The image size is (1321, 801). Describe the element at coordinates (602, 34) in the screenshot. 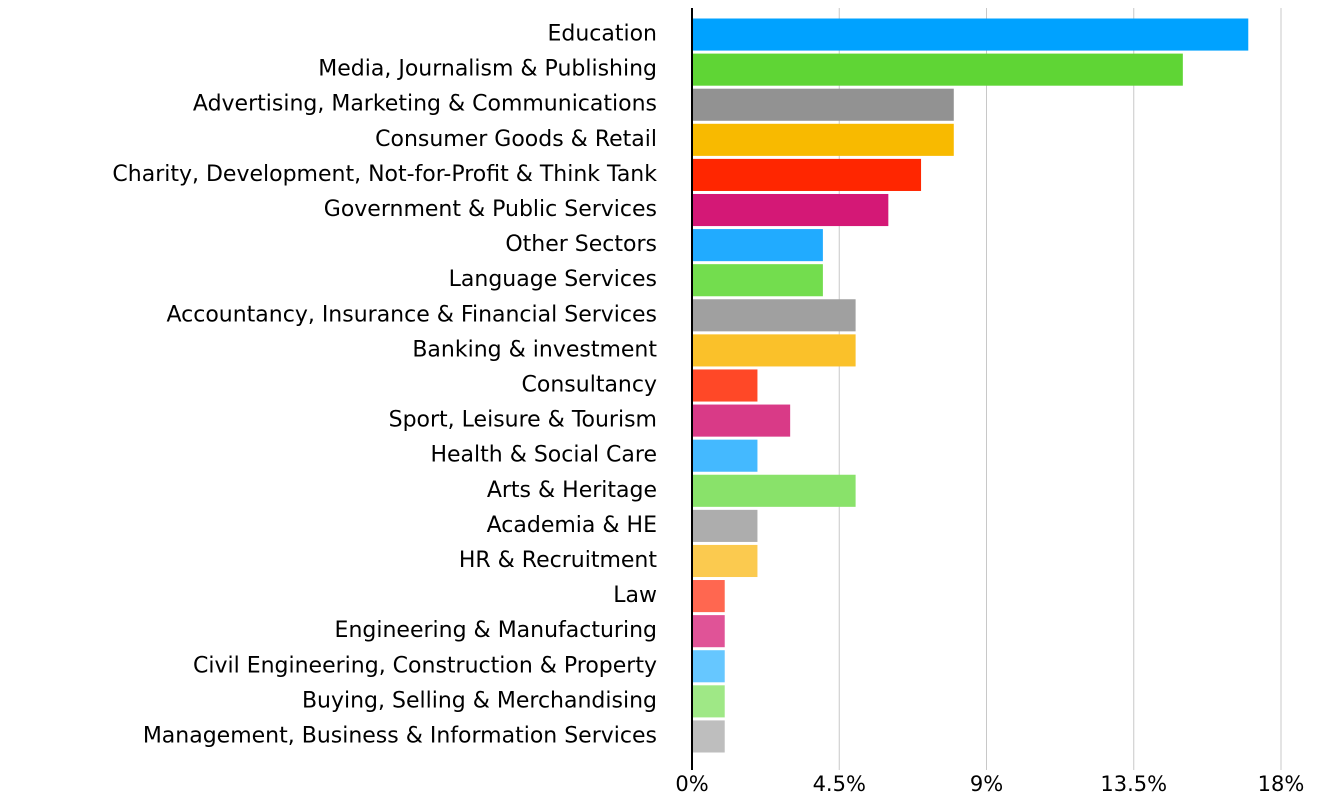

I see `y-tick-label: Education` at that location.